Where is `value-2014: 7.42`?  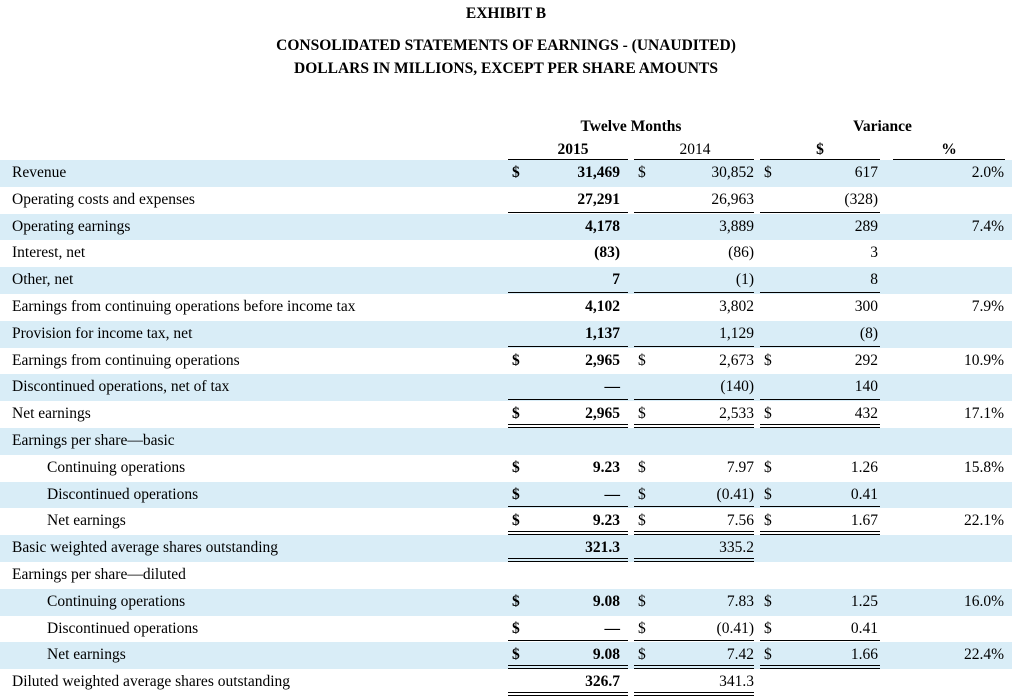
value-2014: 7.42 is located at coordinates (740, 655).